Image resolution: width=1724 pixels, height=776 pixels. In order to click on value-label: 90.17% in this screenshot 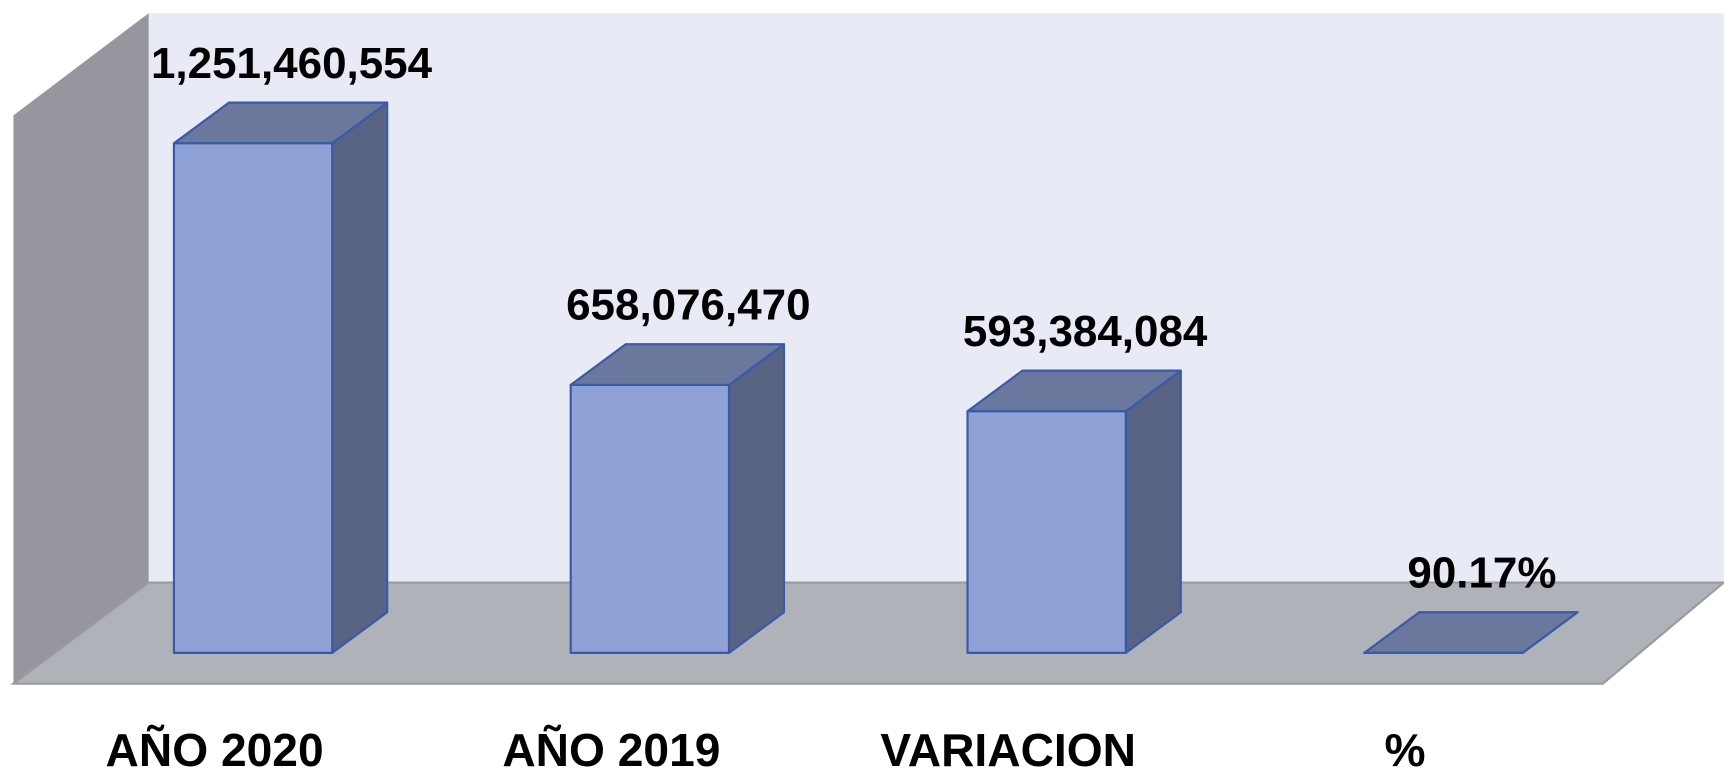, I will do `click(1481, 573)`.